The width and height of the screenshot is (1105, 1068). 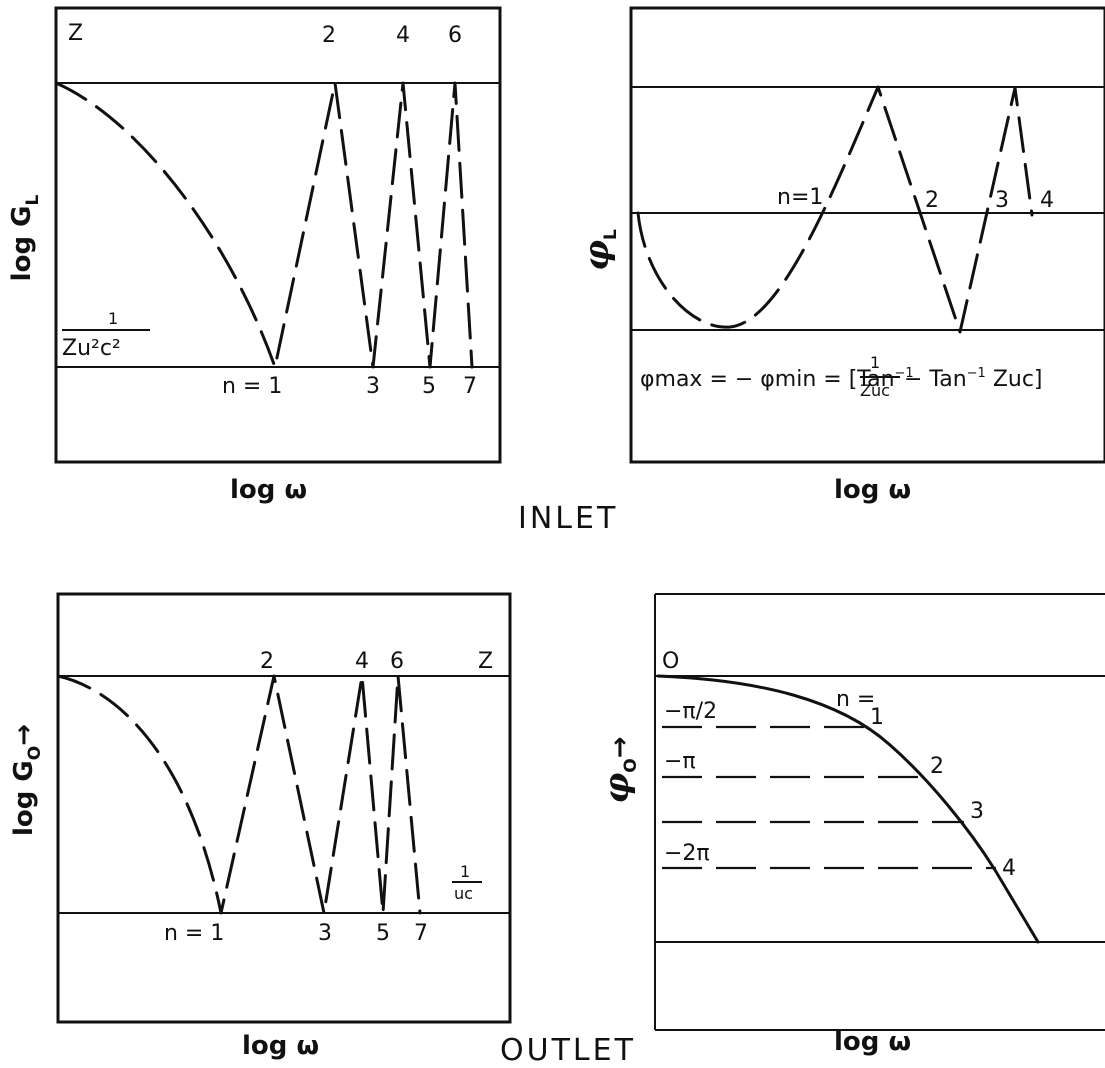 I want to click on outlet-gain-right-num: 1, so click(x=465, y=871).